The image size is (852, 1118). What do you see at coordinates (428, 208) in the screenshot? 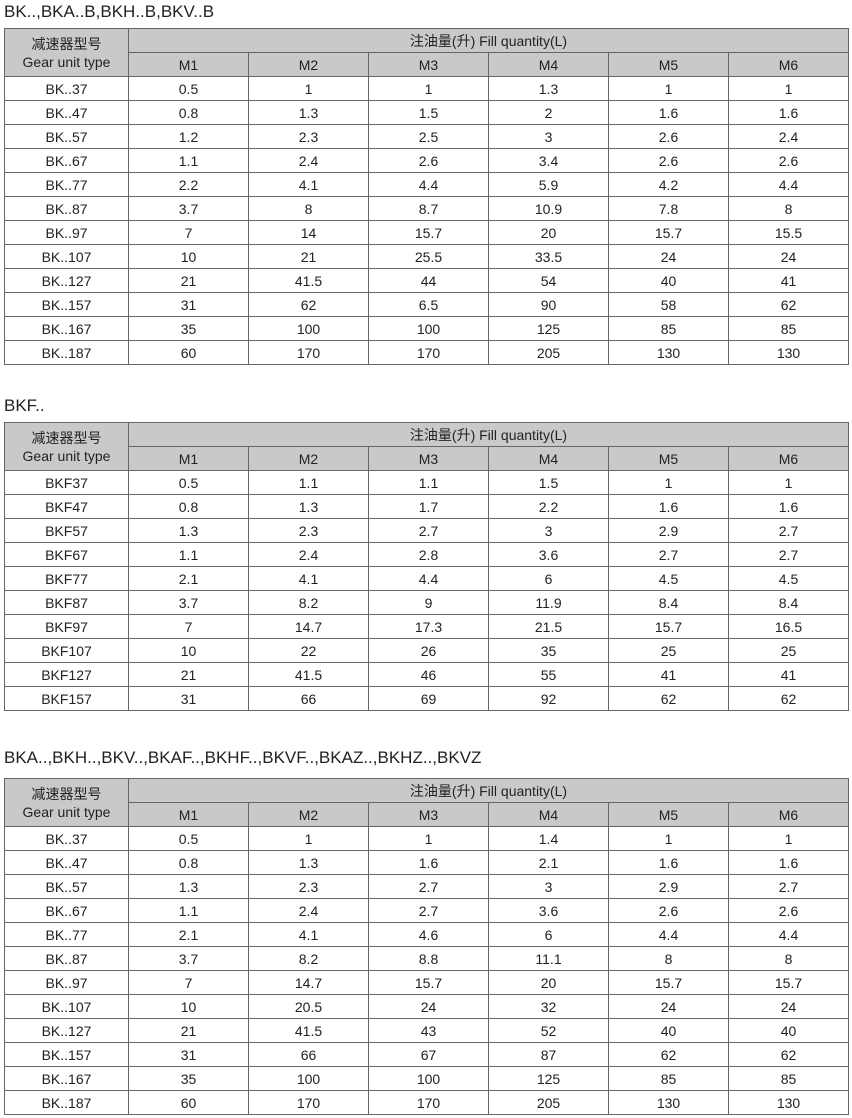
I see `fill-value: 8.7` at bounding box center [428, 208].